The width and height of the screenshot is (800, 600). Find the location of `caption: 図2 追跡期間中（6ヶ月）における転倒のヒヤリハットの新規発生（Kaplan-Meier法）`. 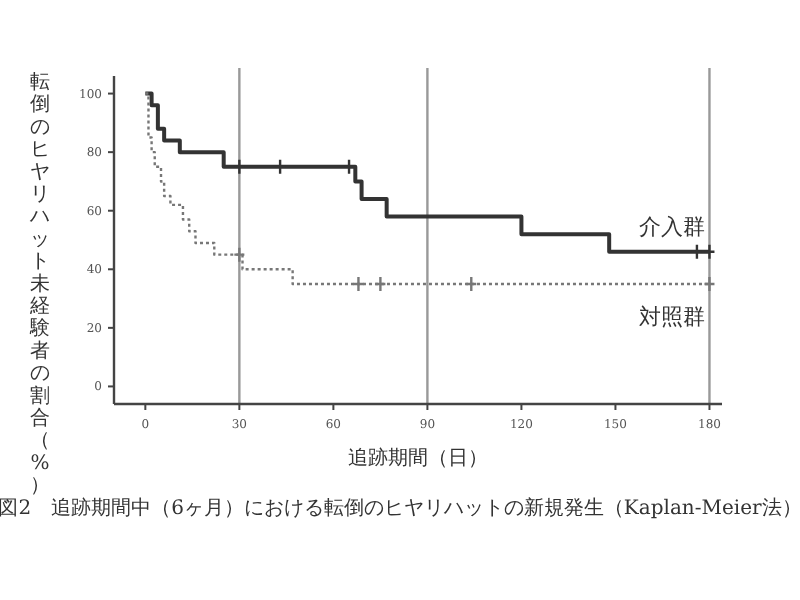

caption: 図2 追跡期間中（6ヶ月）における転倒のヒヤリハットの新規発生（Kaplan-Meier法） is located at coordinates (400, 508).